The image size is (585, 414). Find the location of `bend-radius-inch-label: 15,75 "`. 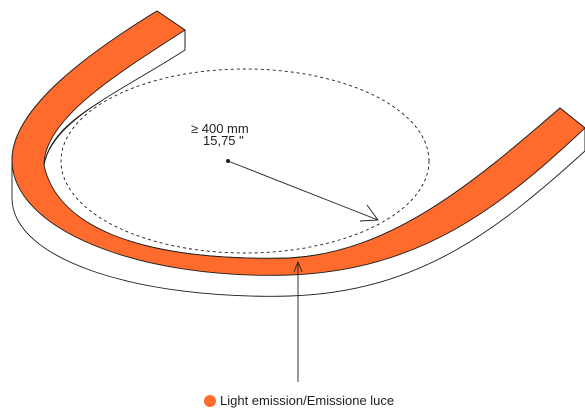

bend-radius-inch-label: 15,75 " is located at coordinates (223, 140).